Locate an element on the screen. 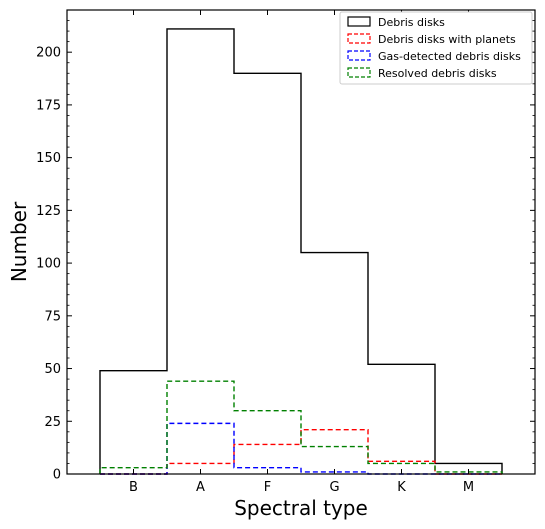  y-tick-label: 200 is located at coordinates (48, 53).